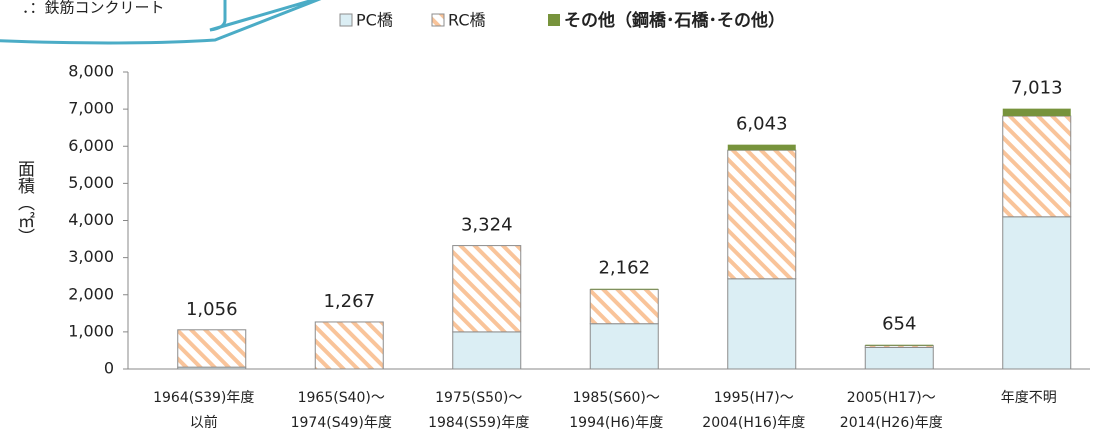 This screenshot has width=1095, height=434. What do you see at coordinates (891, 398) in the screenshot?
I see `x-tick-label: 2005(H17)～` at bounding box center [891, 398].